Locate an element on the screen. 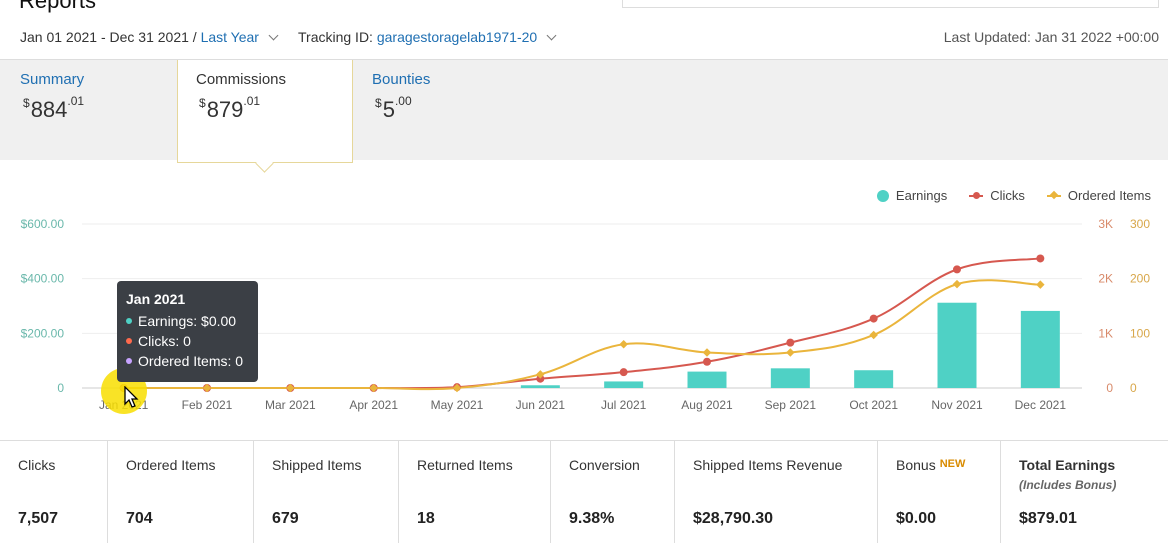  stat-label: Shipped Items is located at coordinates (317, 465).